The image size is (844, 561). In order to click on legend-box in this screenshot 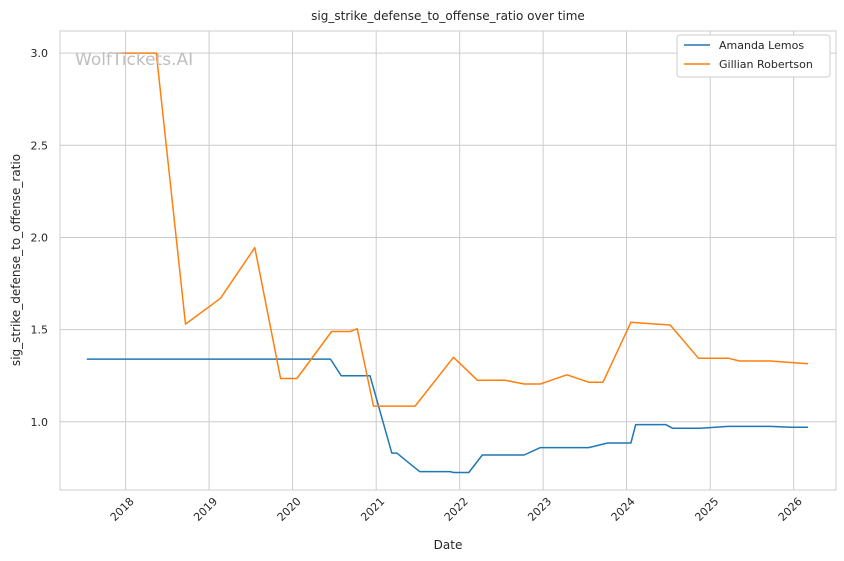, I will do `click(753, 56)`.